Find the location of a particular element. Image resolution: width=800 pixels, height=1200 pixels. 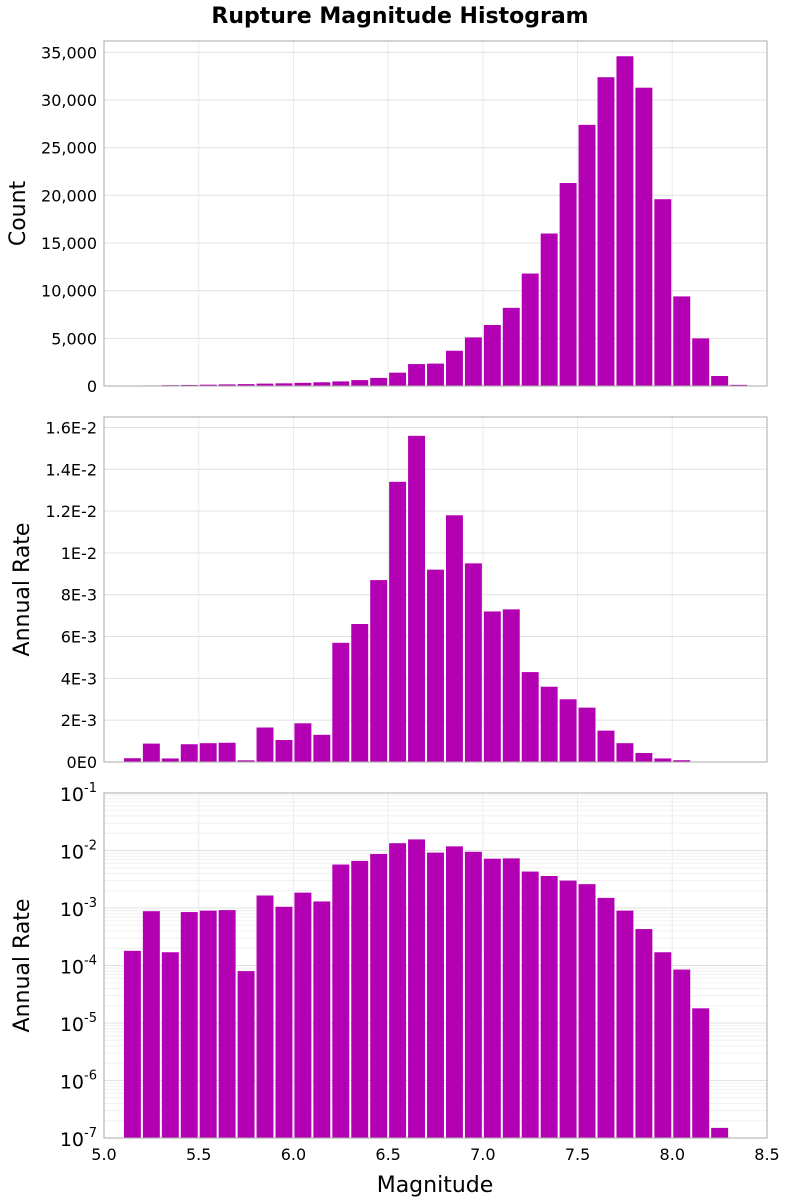

x-tick-label: 8.0 is located at coordinates (672, 1154).